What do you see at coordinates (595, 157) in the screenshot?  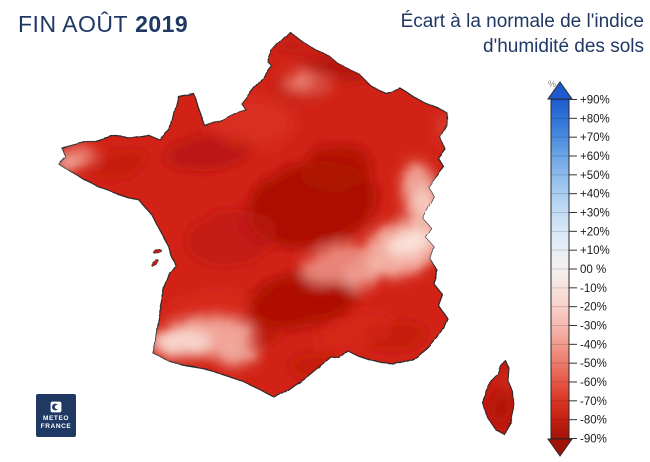 I see `legend-label: +60%` at bounding box center [595, 157].